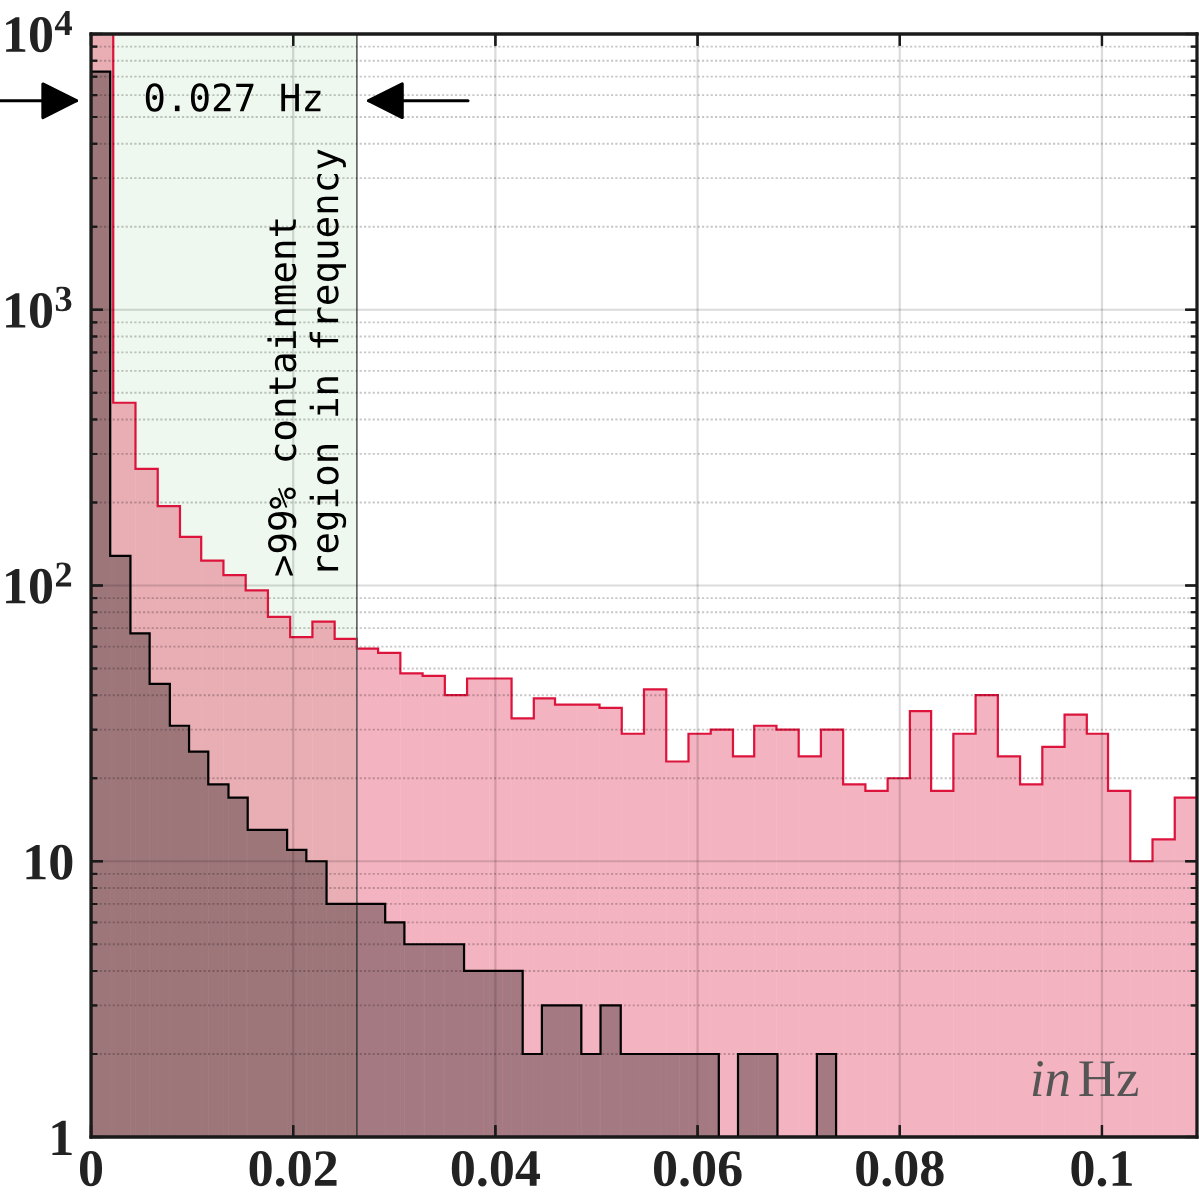 This screenshot has height=1203, width=1199. Describe the element at coordinates (1085, 1078) in the screenshot. I see `x-axis-title: in Hz` at that location.